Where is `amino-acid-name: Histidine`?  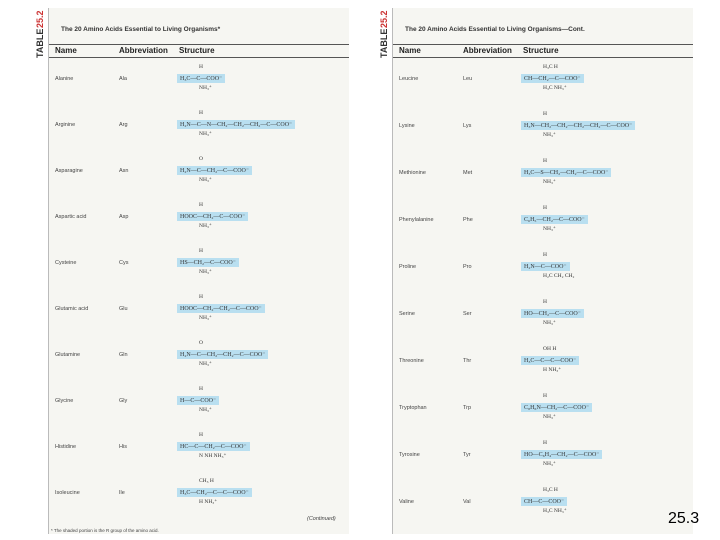
amino-acid-name: Histidine is located at coordinates (66, 447).